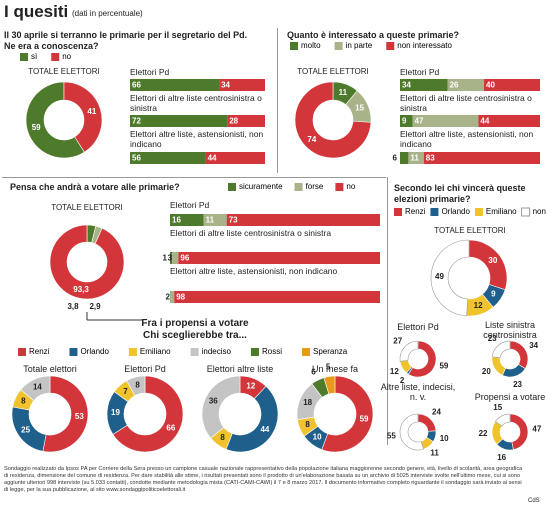 The height and width of the screenshot is (510, 546). I want to click on donut-label: 6, so click(313, 371).